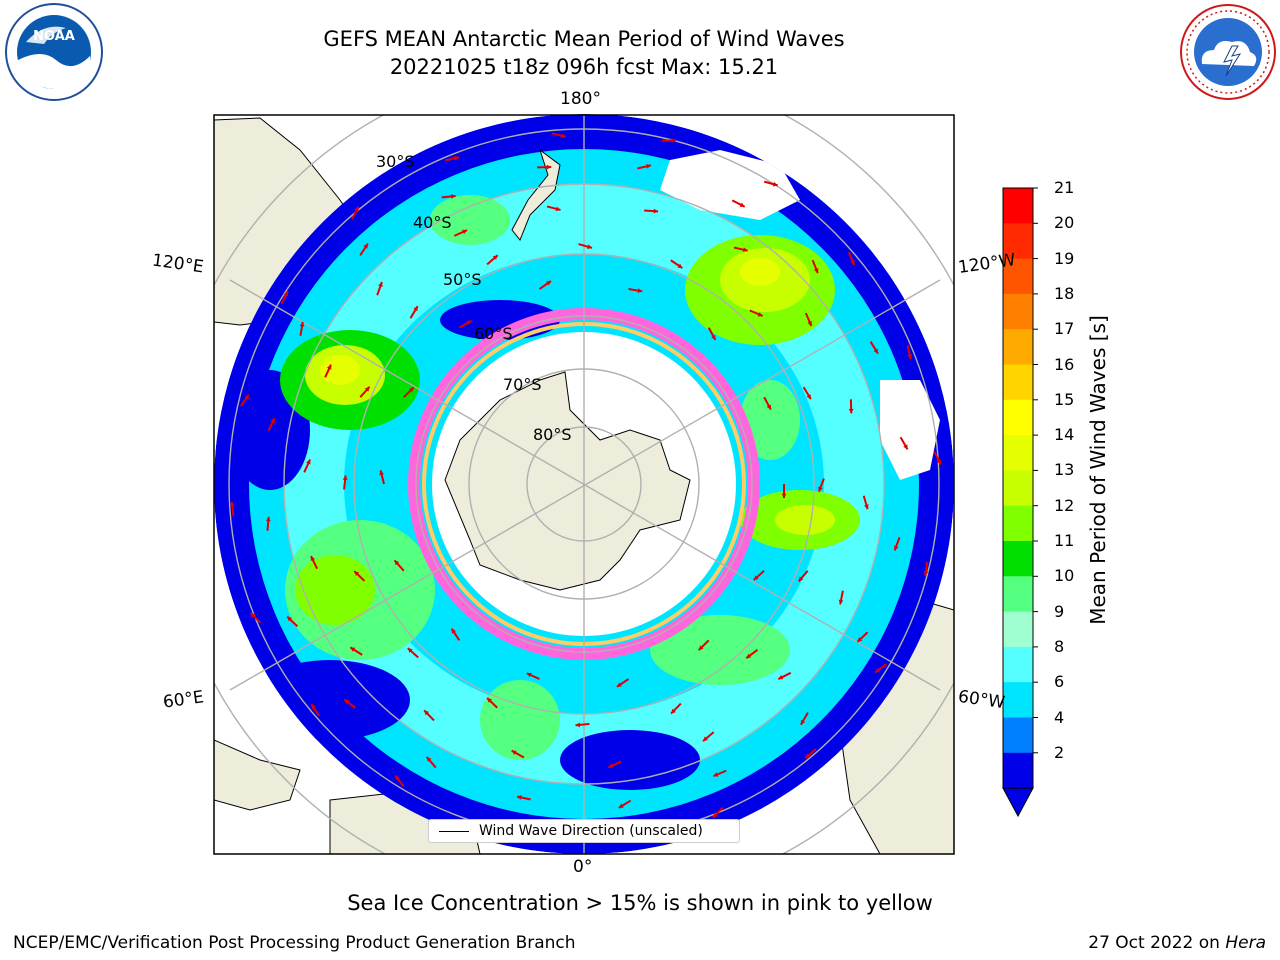 This screenshot has height=960, width=1280. I want to click on colorbar-tick-label: 20, so click(1064, 223).